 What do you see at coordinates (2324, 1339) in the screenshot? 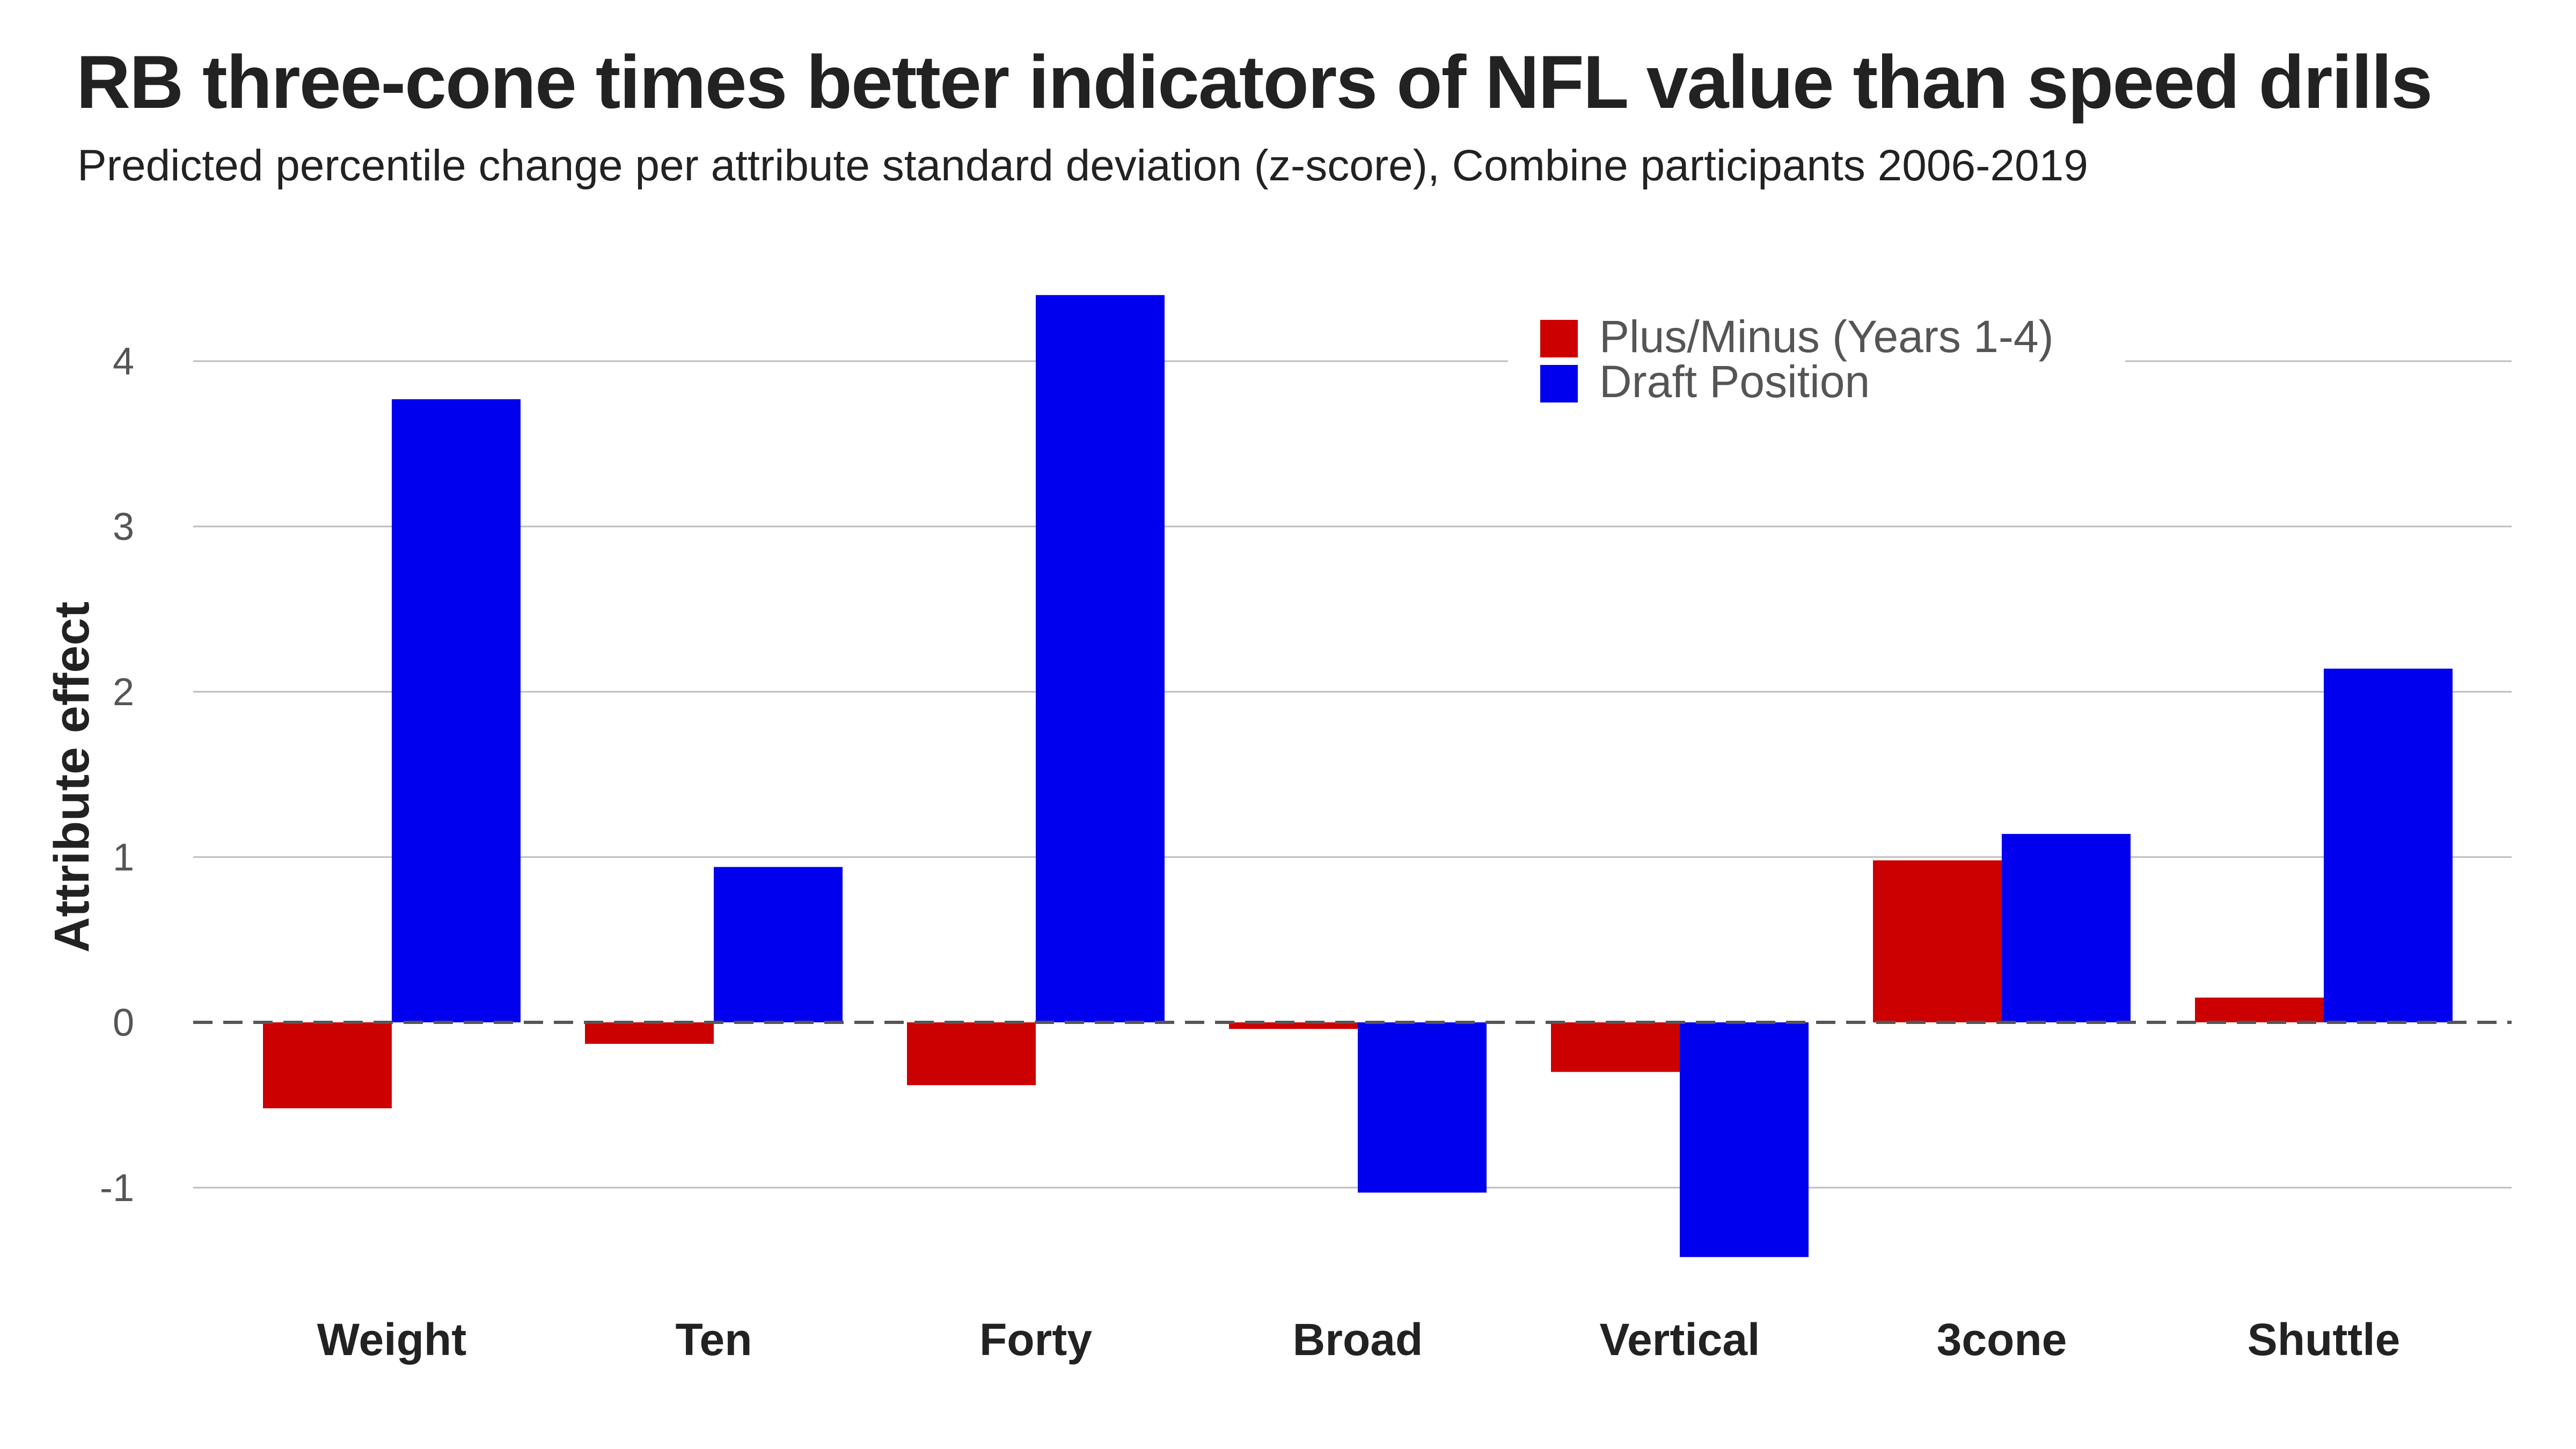
I see `x-category-label: Shuttle` at bounding box center [2324, 1339].